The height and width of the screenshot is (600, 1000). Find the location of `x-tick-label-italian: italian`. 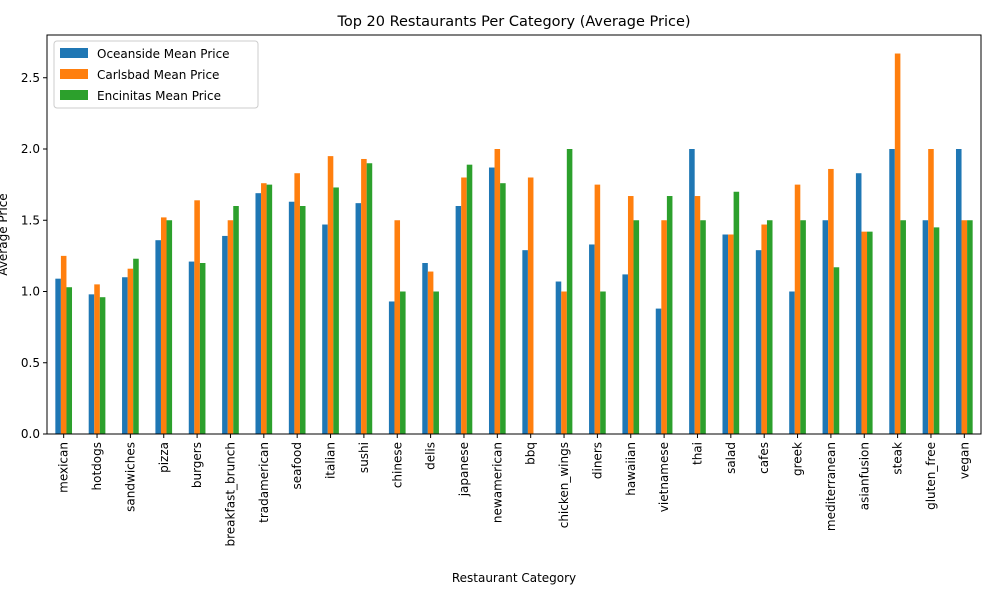

x-tick-label-italian: italian is located at coordinates (331, 460).